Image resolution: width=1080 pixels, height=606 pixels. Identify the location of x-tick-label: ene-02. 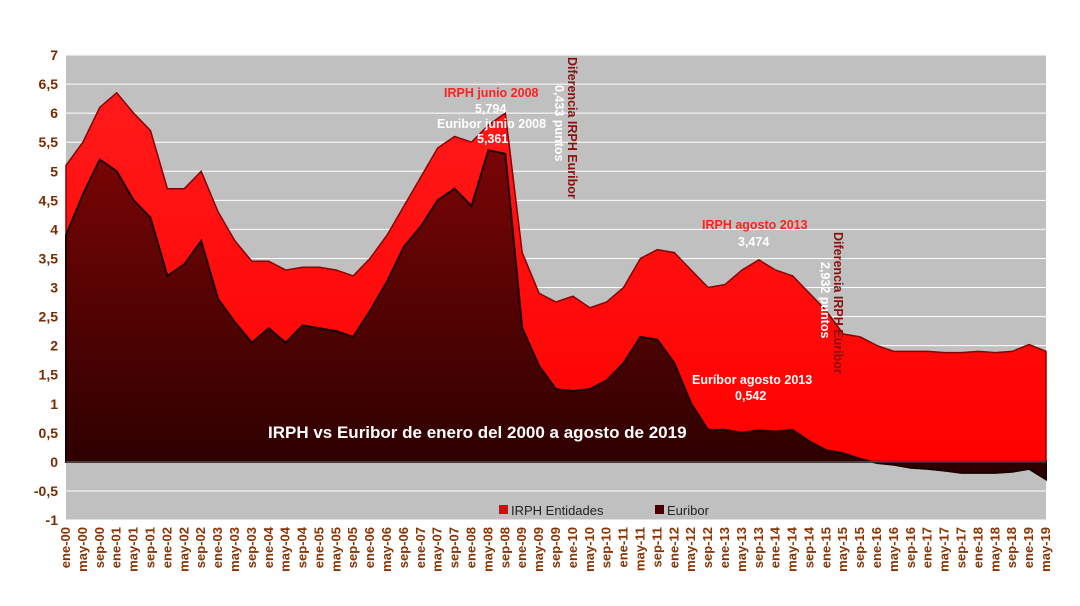
(166, 547).